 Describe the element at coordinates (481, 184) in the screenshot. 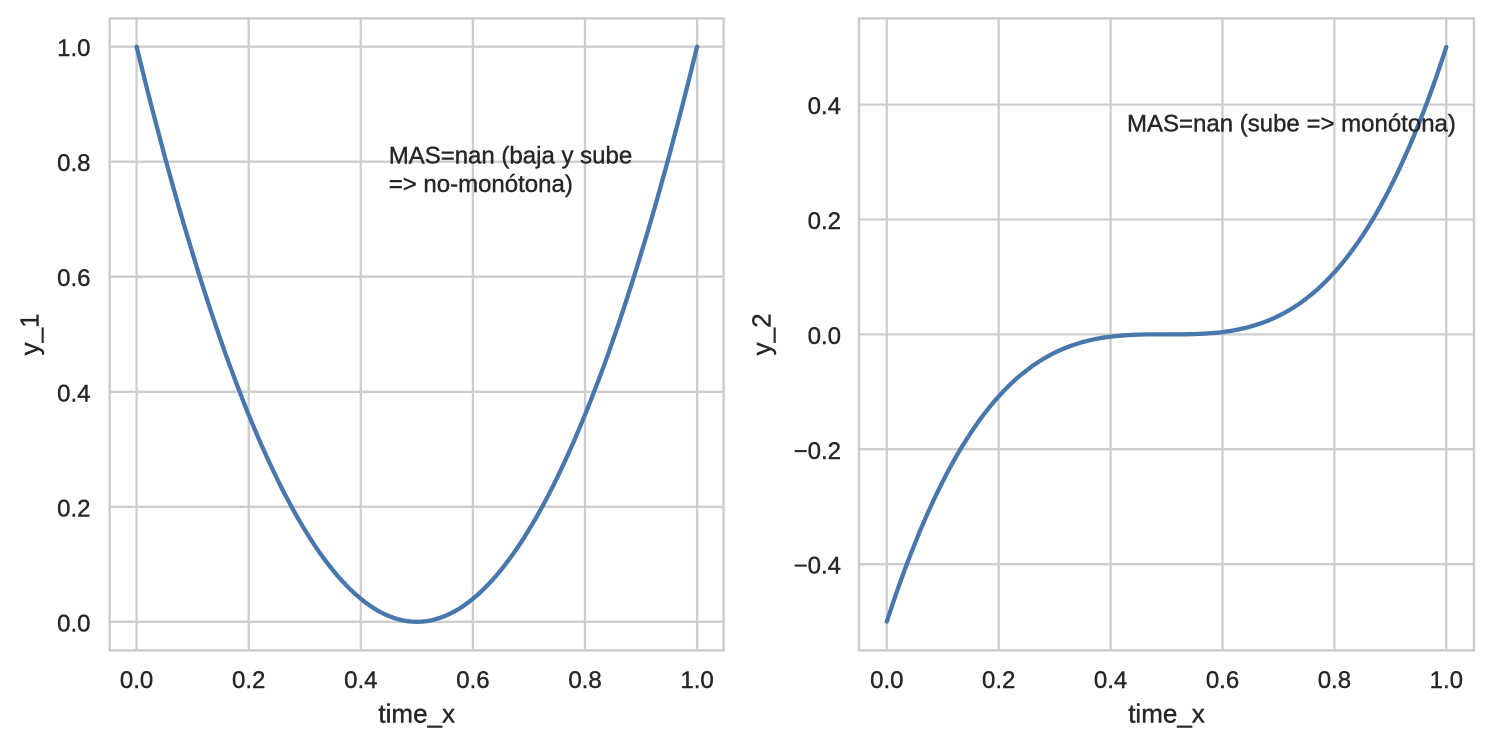

I see `svg-text: => no-monótona)` at that location.